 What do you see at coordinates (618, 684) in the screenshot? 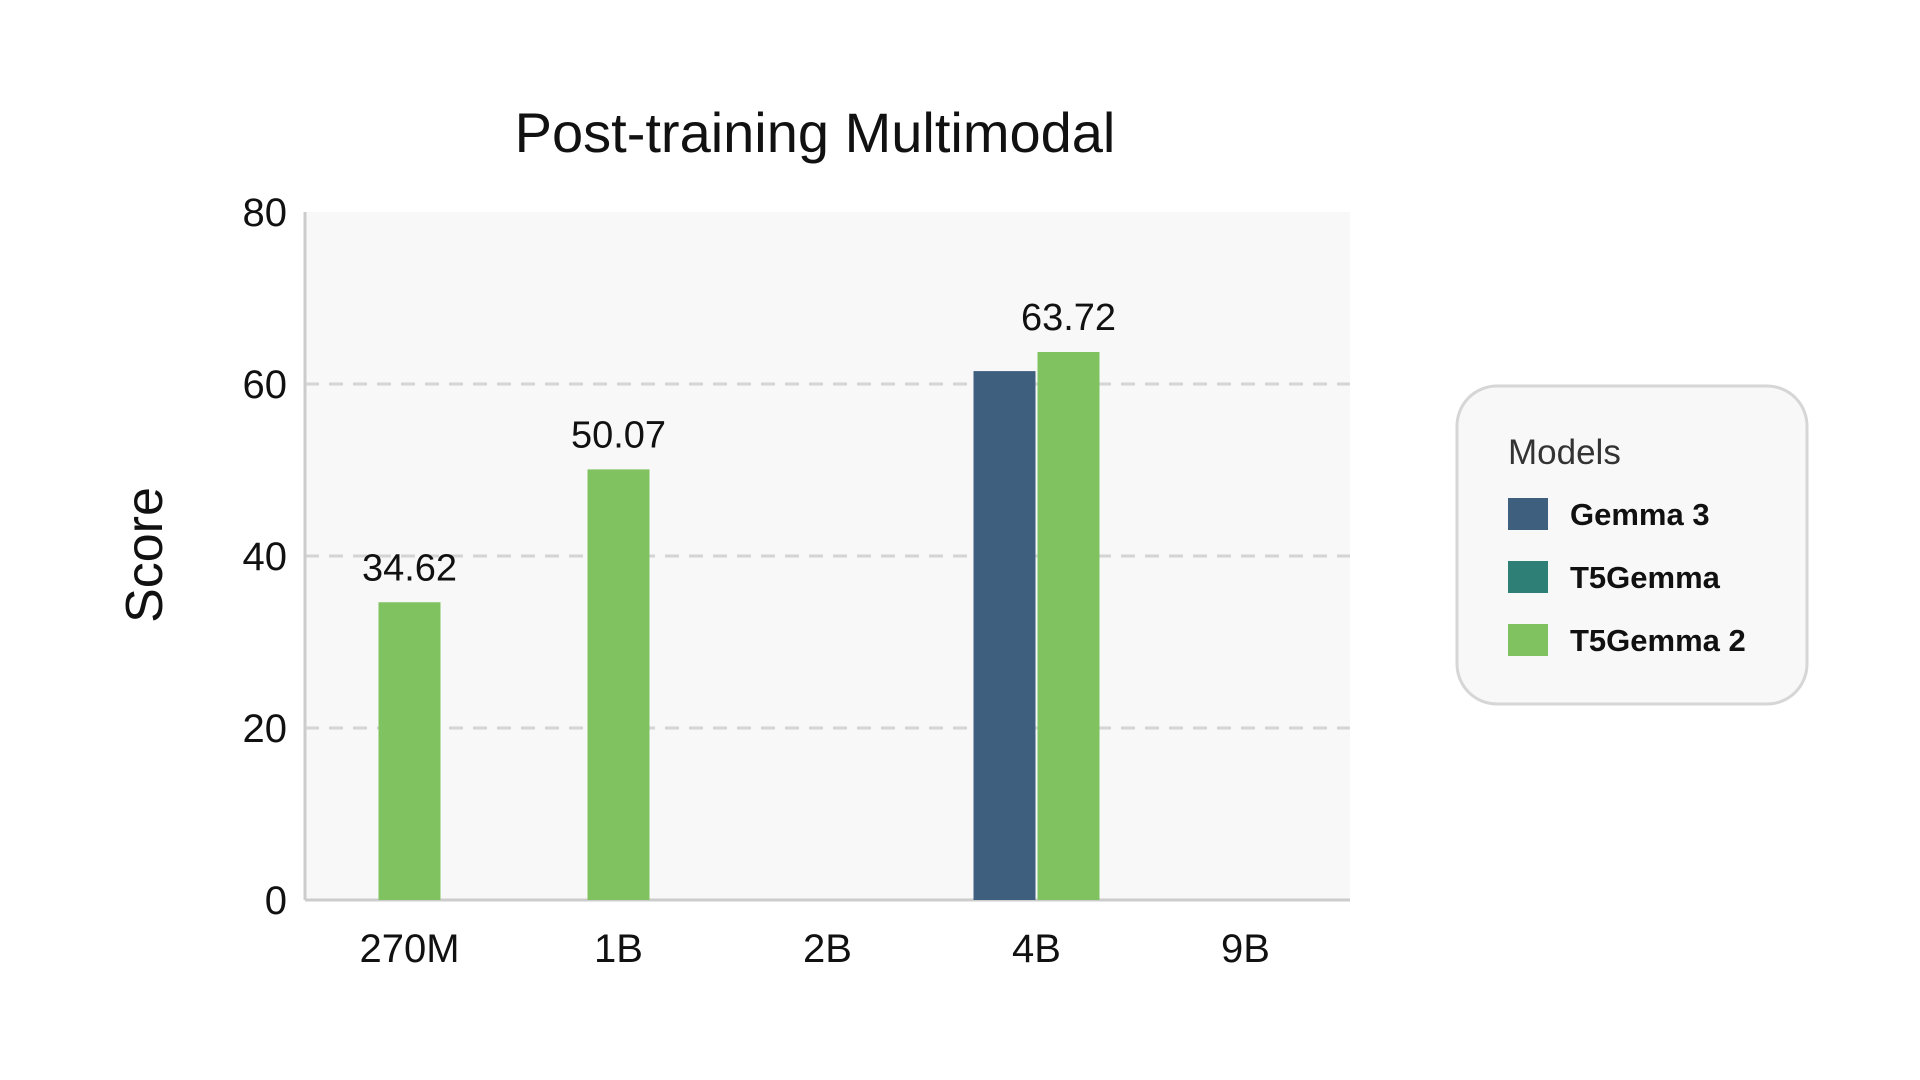
I see `bar-t5gemma-2-1b` at bounding box center [618, 684].